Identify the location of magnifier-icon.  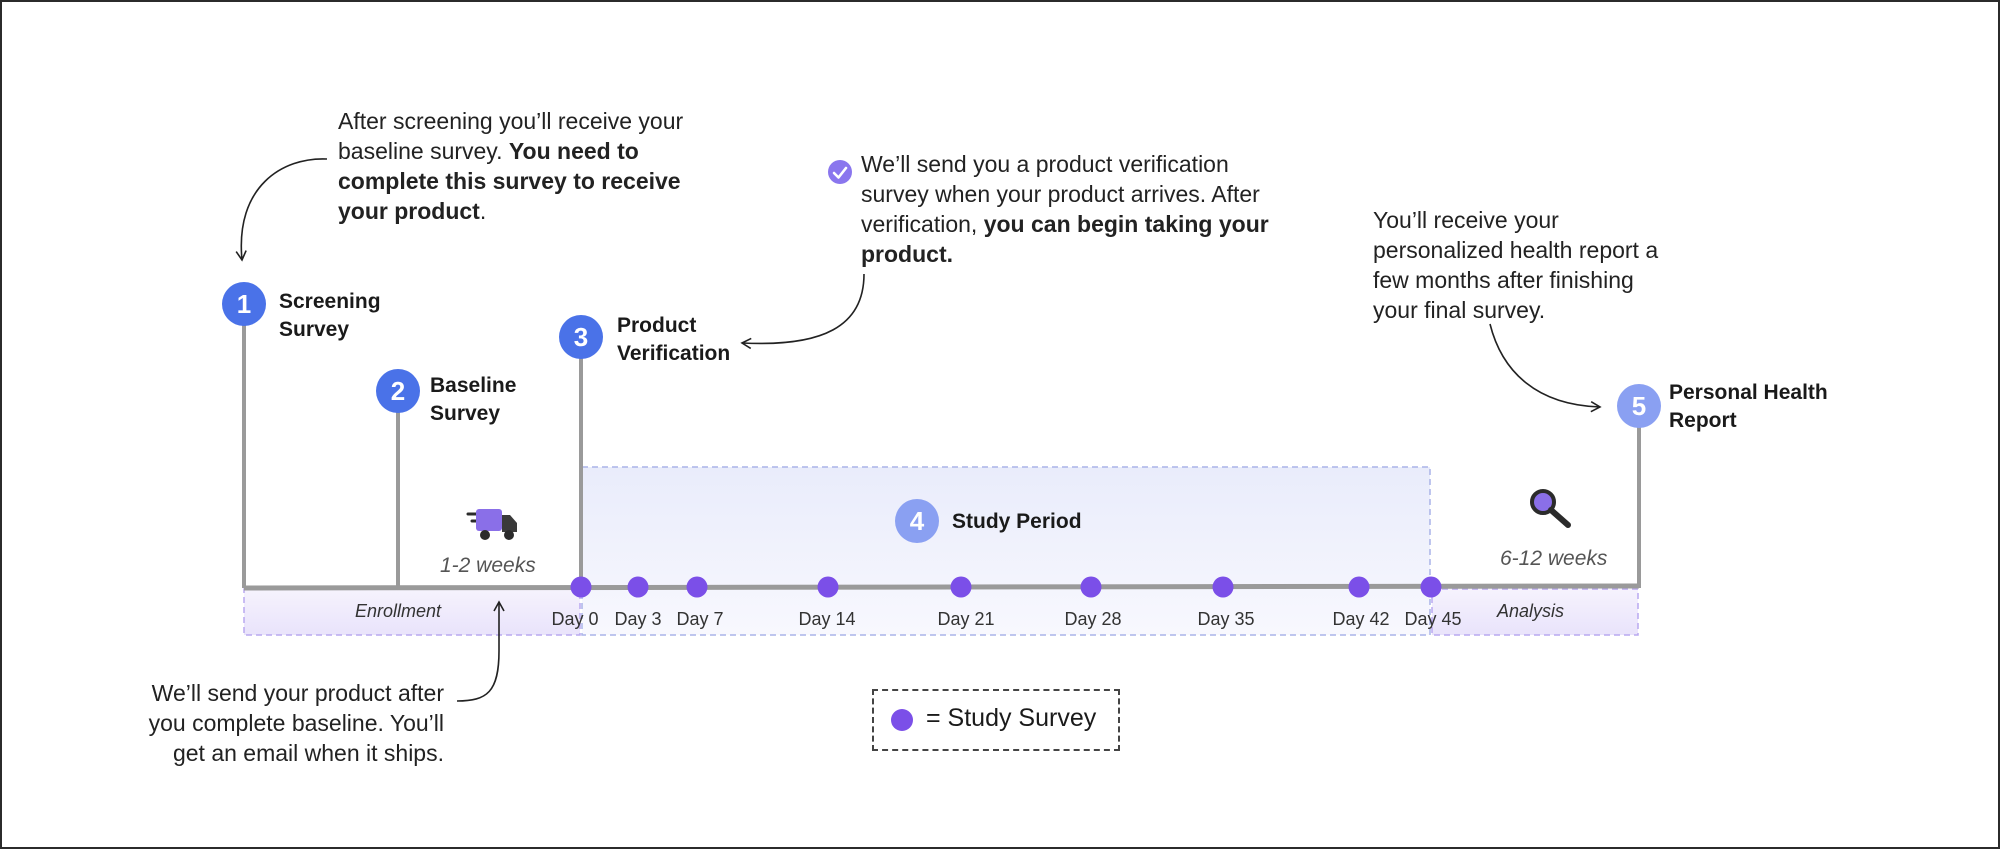
(1550, 508).